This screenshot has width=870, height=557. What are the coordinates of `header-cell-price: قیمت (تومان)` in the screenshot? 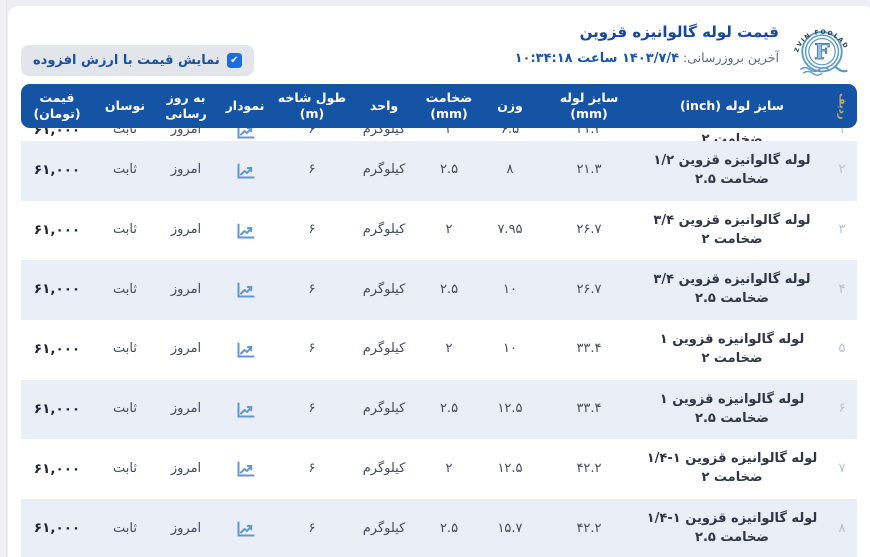 It's located at (57, 105).